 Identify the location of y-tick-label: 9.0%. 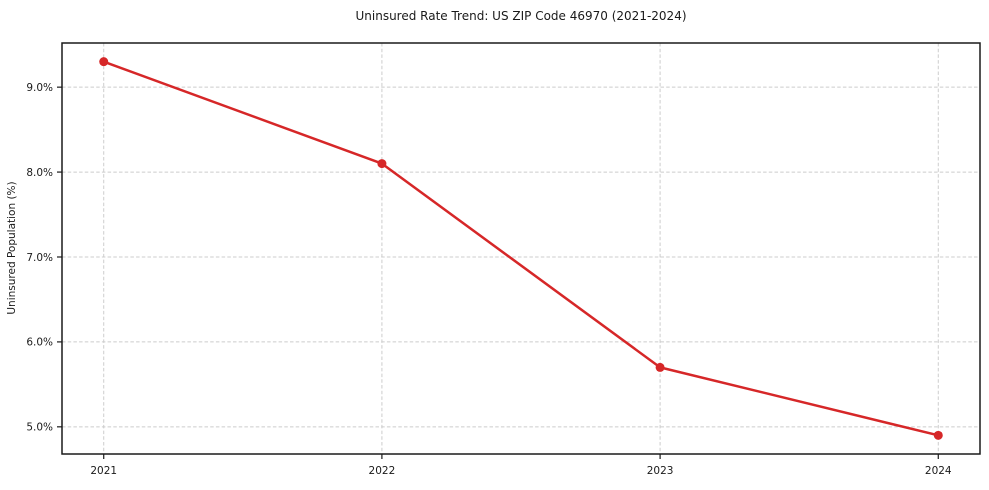
(39, 88).